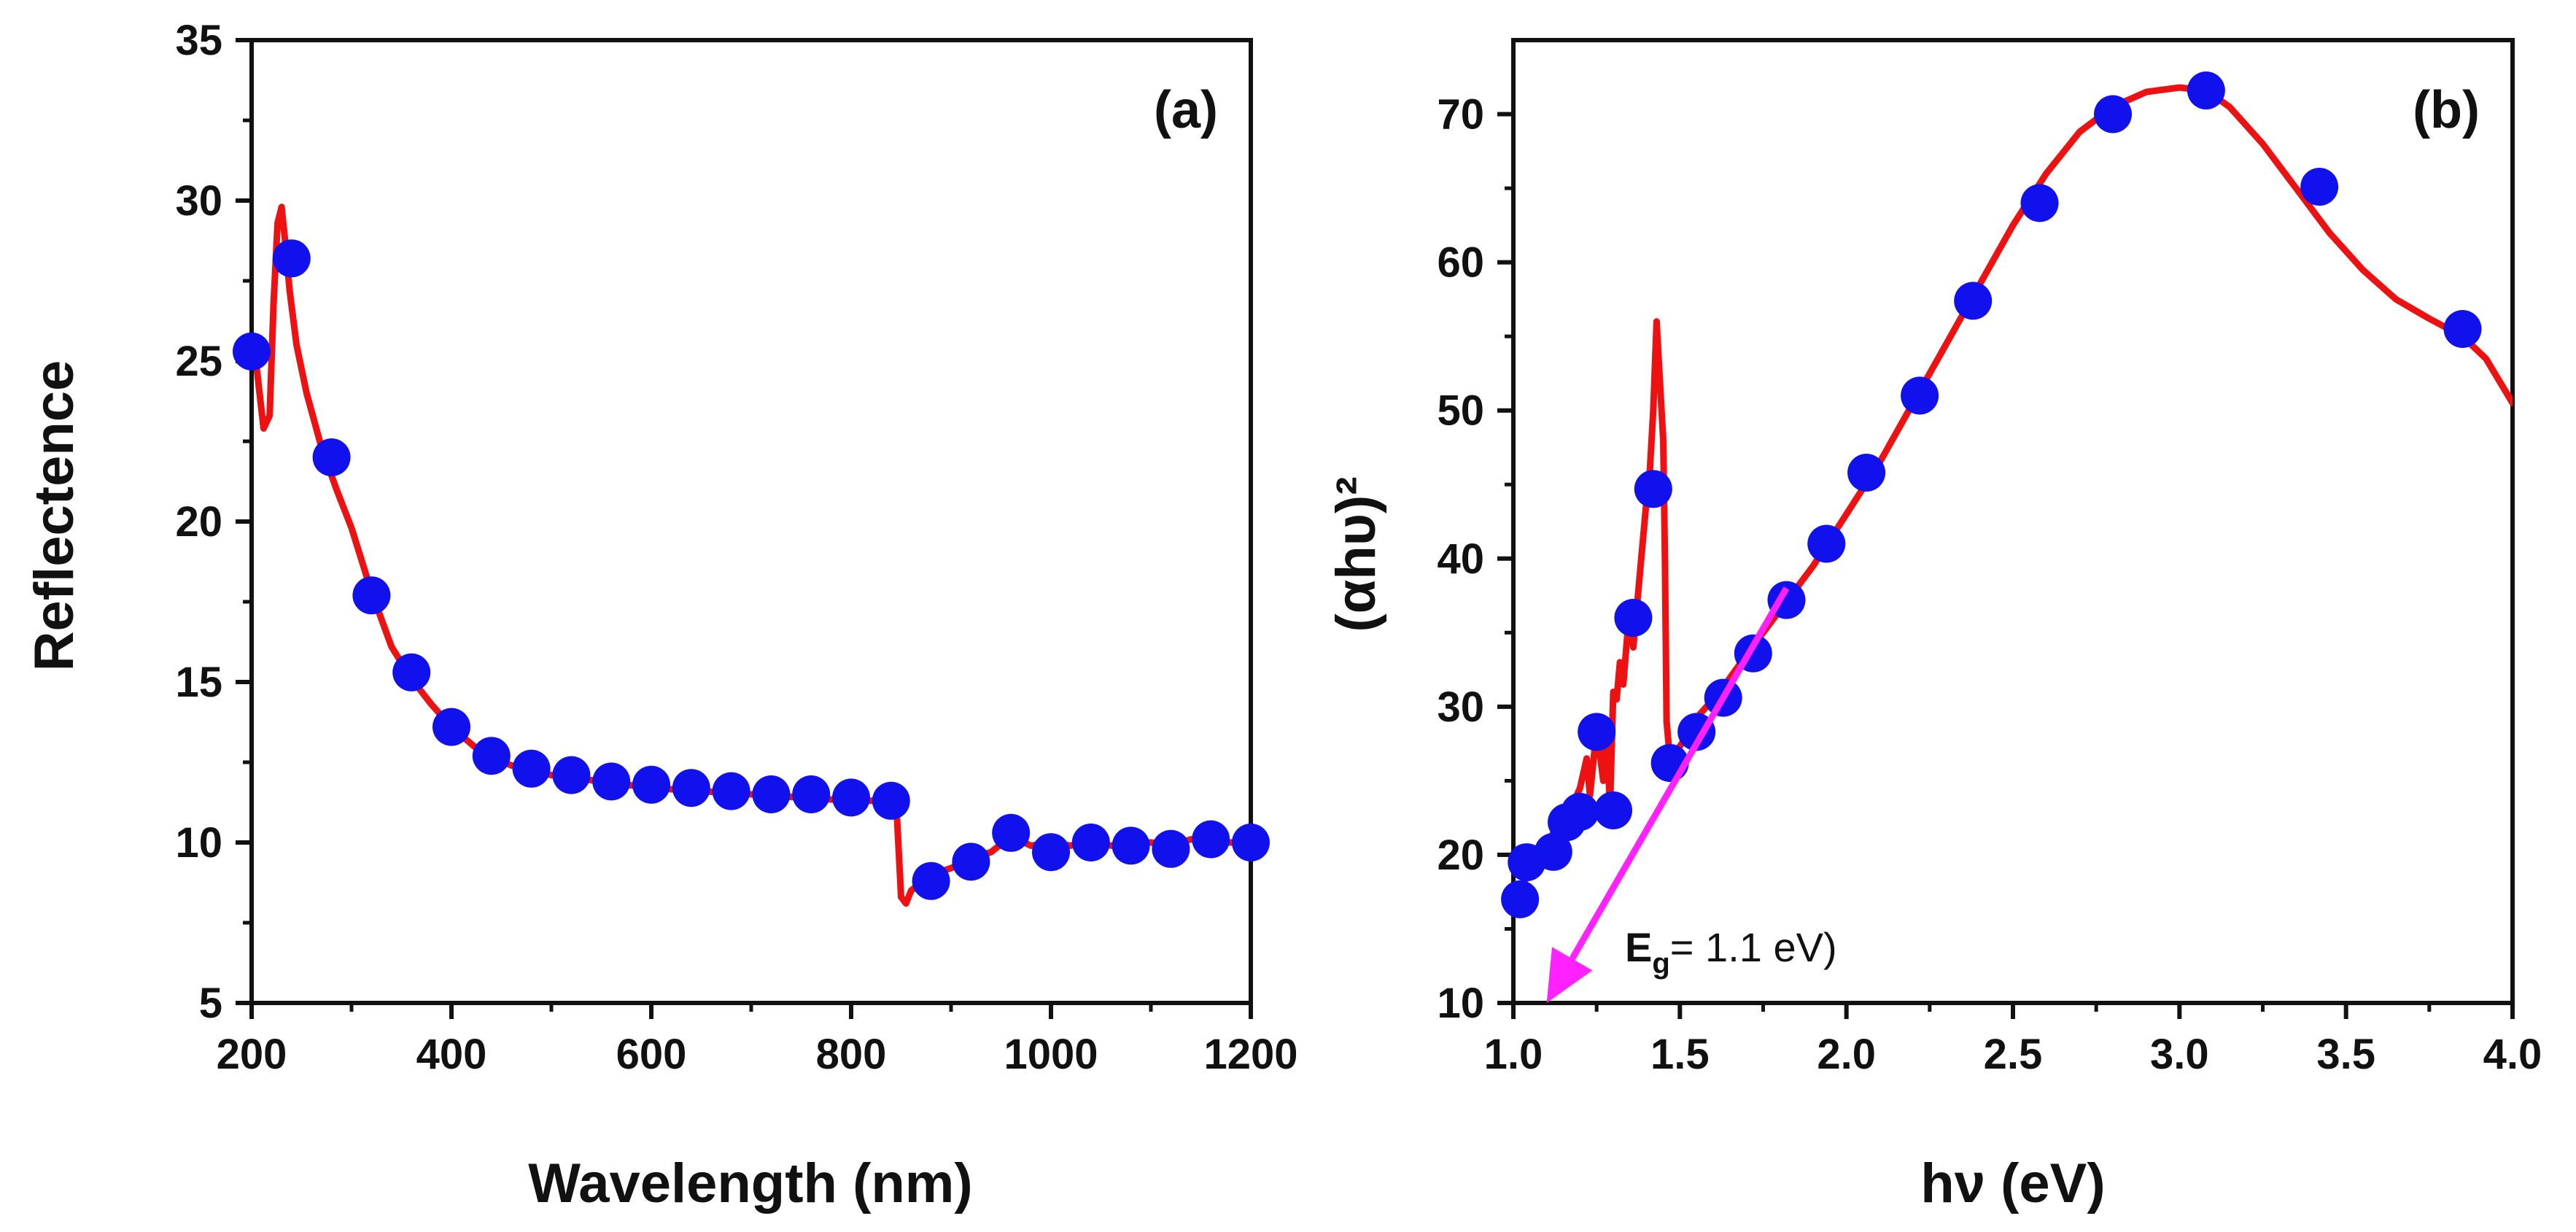 The height and width of the screenshot is (1232, 2576). I want to click on panel-a-y-axis-title: Reflectence, so click(54, 516).